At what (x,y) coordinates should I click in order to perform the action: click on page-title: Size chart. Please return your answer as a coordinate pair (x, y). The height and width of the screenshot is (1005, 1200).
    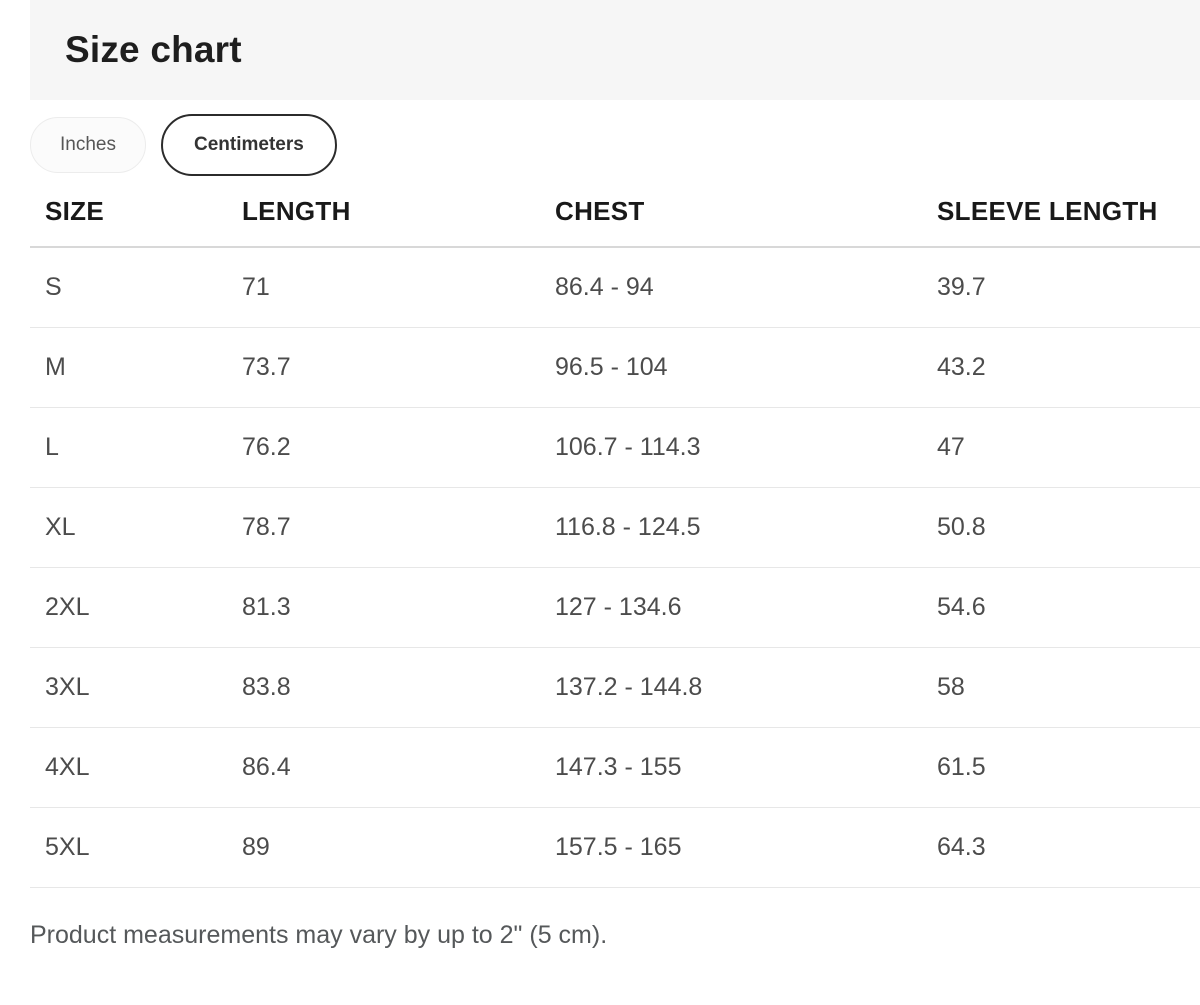
    Looking at the image, I should click on (153, 49).